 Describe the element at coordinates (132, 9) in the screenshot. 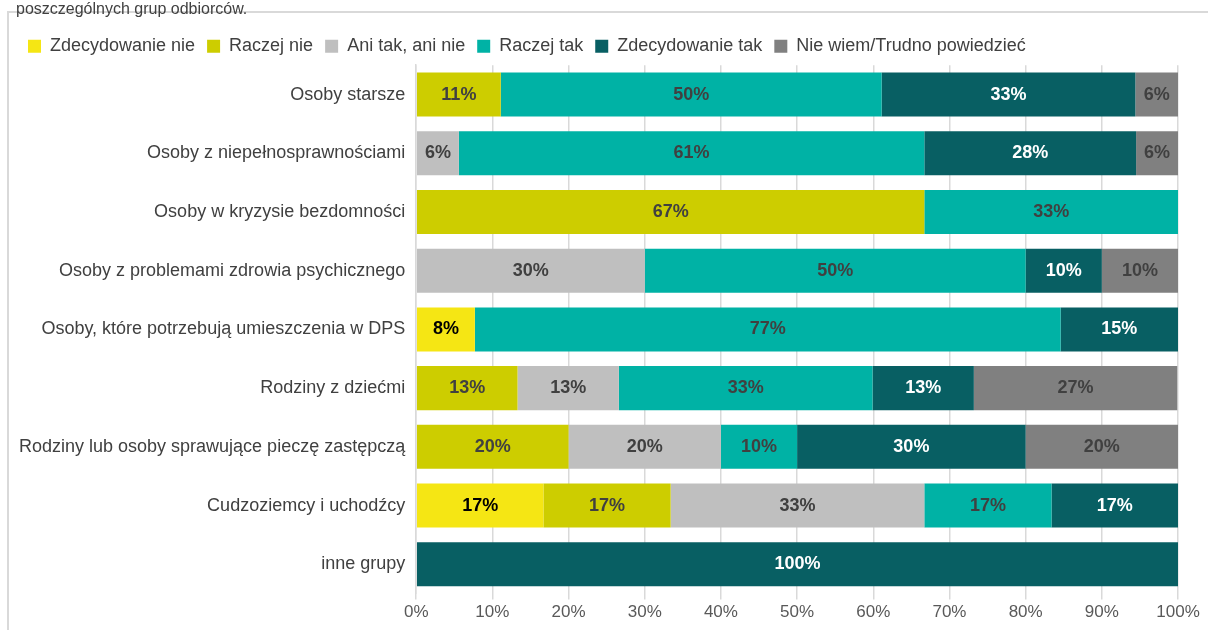

I see `text: poszczególnych grup odbiorców.` at that location.